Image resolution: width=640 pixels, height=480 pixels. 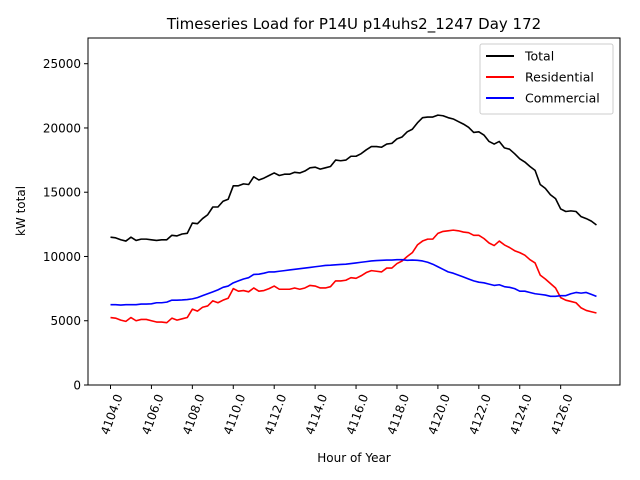 What do you see at coordinates (62, 64) in the screenshot?
I see `y-tick-label: 25000` at bounding box center [62, 64].